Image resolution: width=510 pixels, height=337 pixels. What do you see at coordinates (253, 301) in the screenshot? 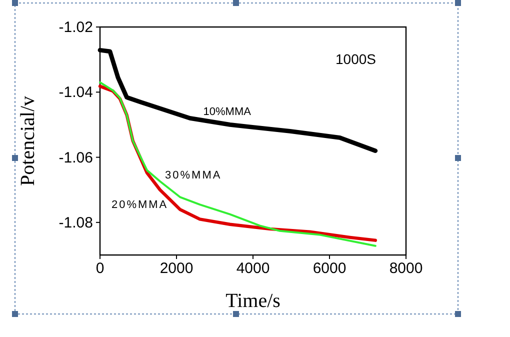
I see `x-axis-title: Time/s` at bounding box center [253, 301].